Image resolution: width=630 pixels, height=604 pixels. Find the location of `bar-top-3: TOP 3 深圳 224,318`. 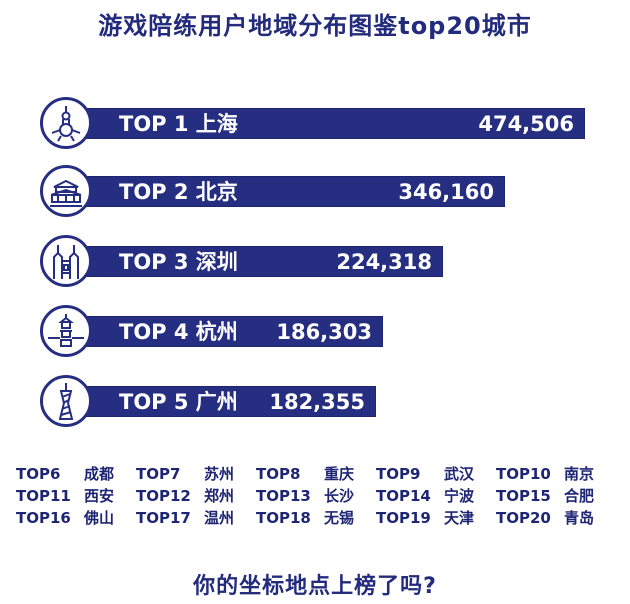

bar-top-3: TOP 3 深圳 224,318 is located at coordinates (261, 261).